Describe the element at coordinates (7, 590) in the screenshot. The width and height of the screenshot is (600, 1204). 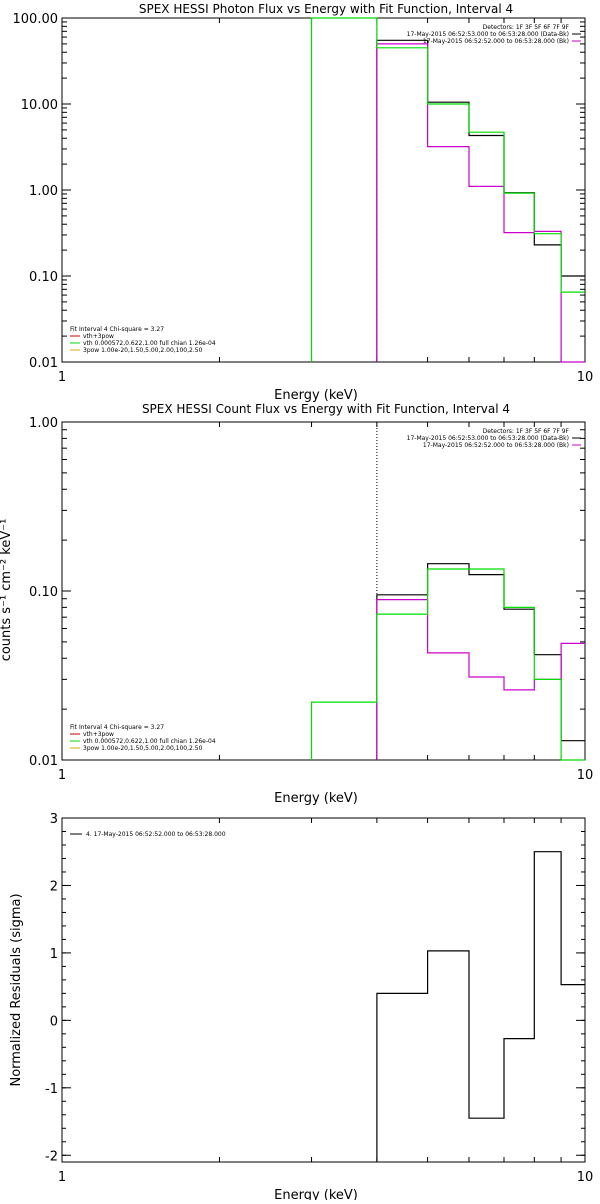
I see `count-flux-ylabel: counts s⁻¹ cm⁻² keV⁻¹` at that location.